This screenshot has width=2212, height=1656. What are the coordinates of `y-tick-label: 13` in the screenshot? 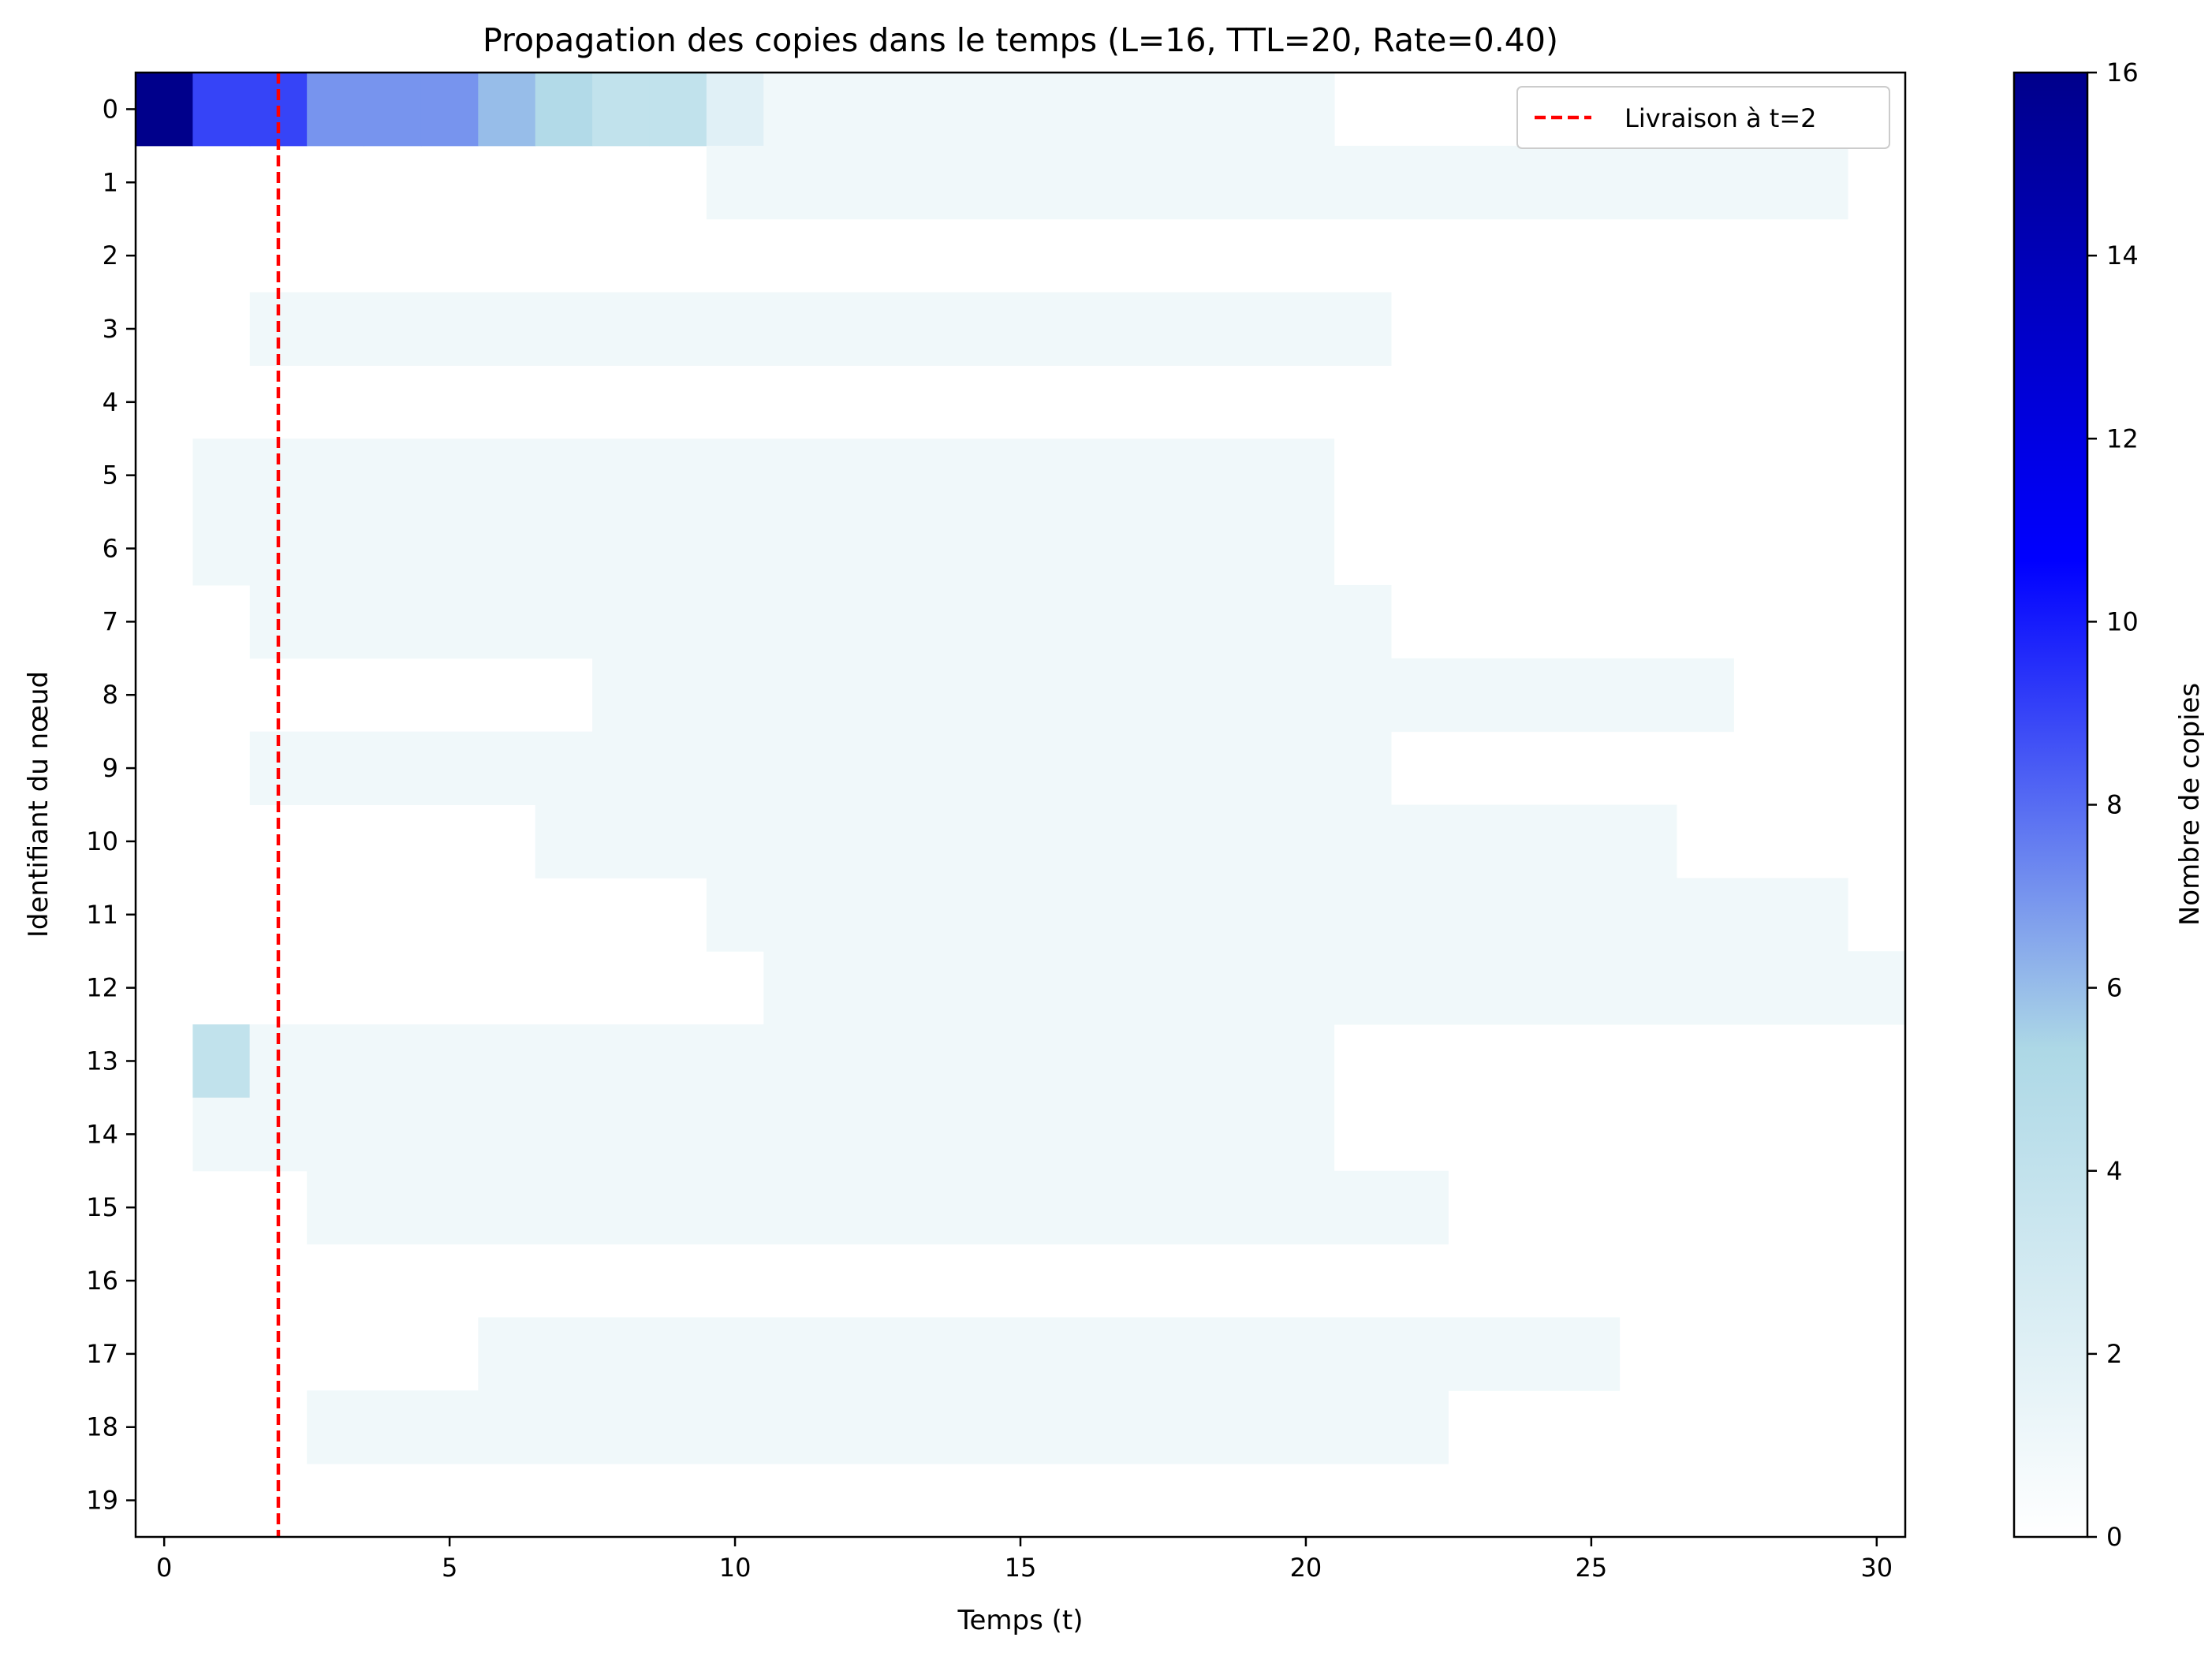 It's located at (102, 1061).